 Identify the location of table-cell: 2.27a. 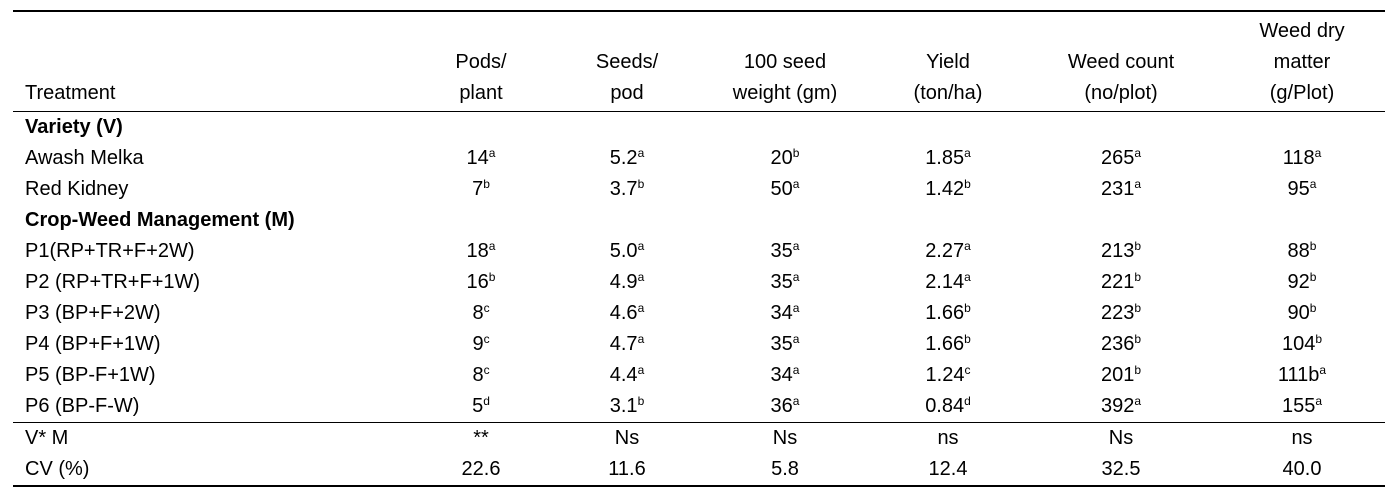
(948, 251).